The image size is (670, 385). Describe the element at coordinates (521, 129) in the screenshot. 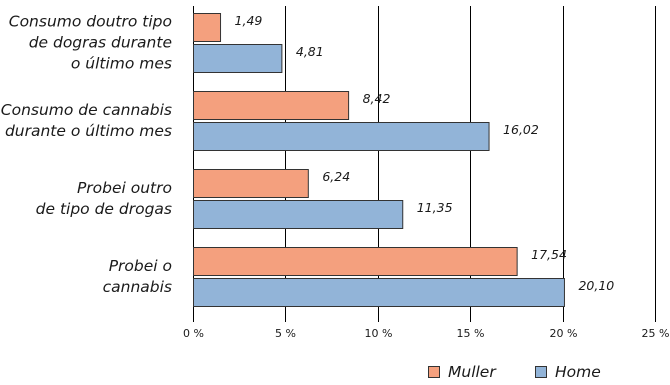

I see `value-label: 16,02` at that location.